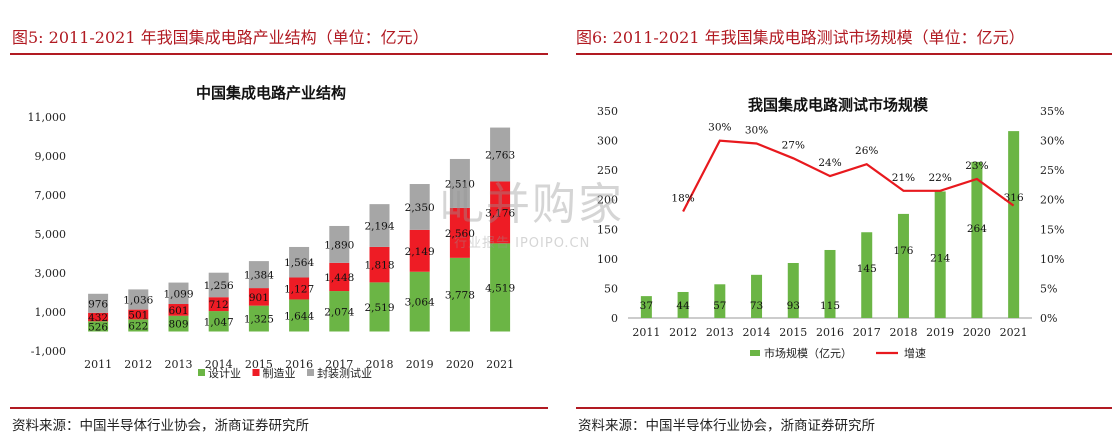  Describe the element at coordinates (380, 364) in the screenshot. I see `x-tick-label: 2018` at that location.